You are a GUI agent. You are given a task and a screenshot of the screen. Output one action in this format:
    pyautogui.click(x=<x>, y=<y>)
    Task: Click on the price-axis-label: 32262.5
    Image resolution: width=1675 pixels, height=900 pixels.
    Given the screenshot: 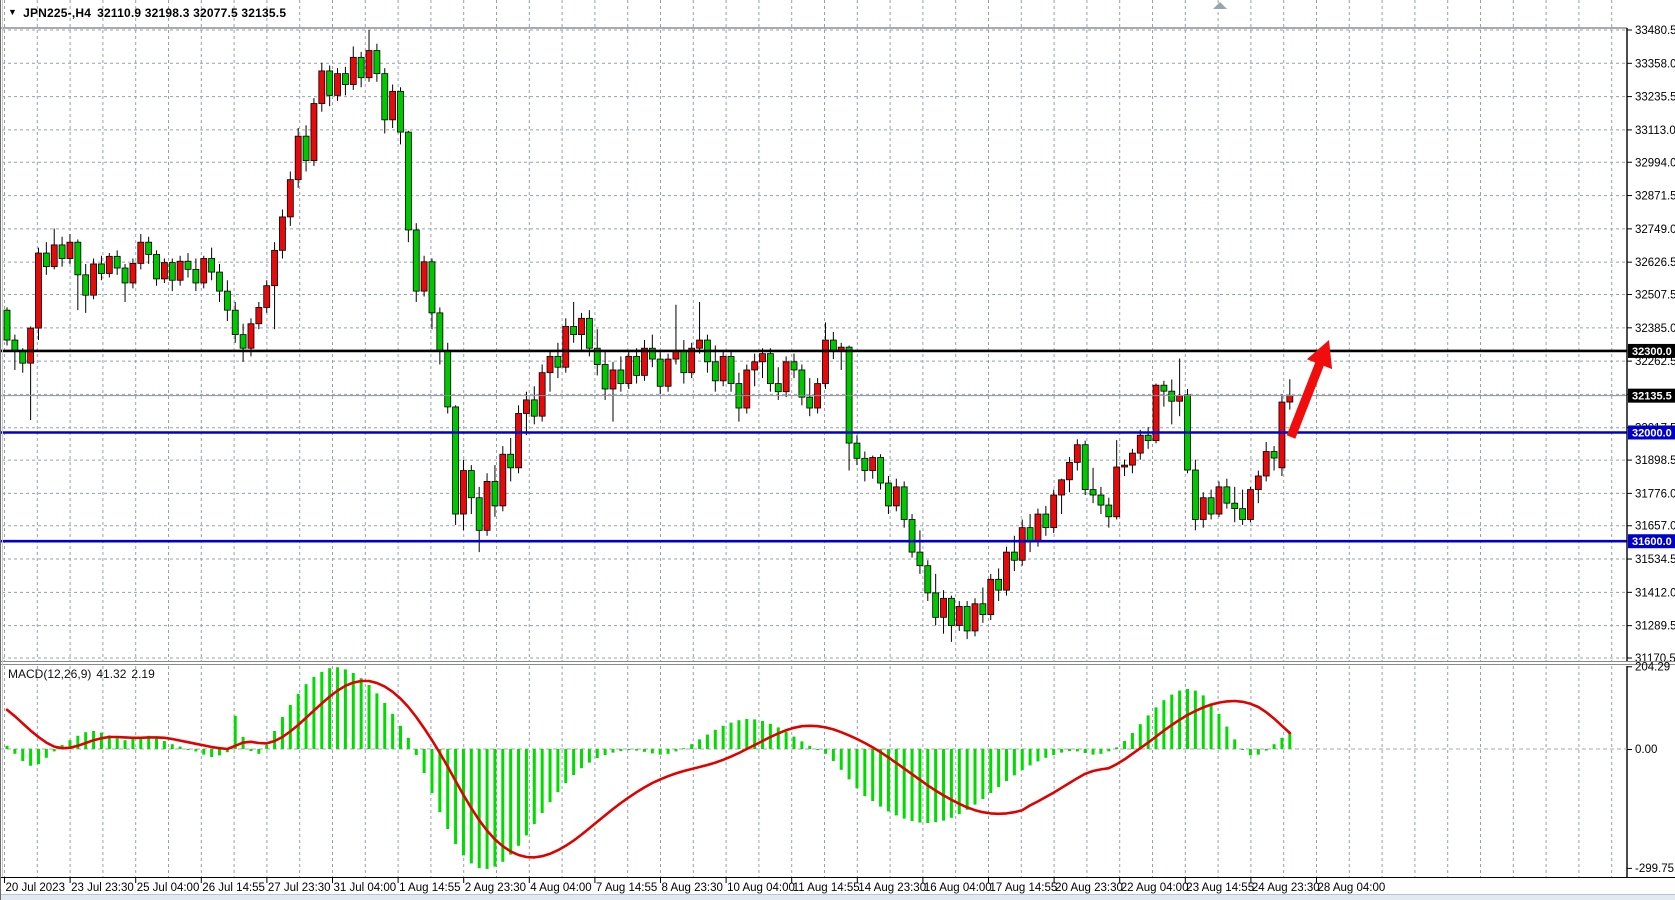 What is the action you would take?
    pyautogui.click(x=1655, y=362)
    